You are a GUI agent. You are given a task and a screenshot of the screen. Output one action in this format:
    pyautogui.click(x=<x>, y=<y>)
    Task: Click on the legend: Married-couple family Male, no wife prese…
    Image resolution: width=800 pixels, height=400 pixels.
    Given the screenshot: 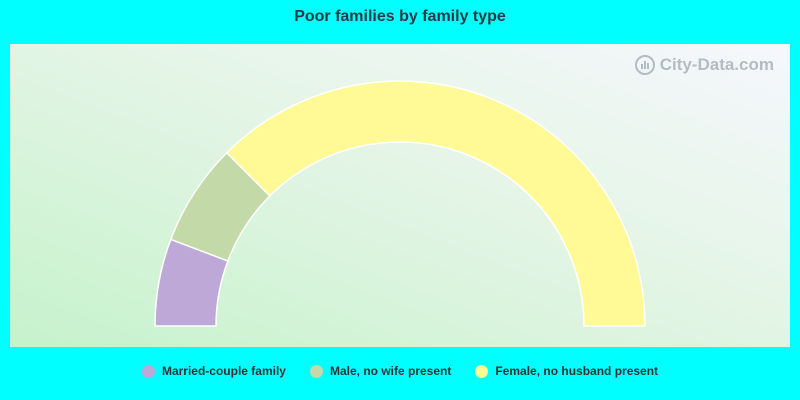 What is the action you would take?
    pyautogui.click(x=400, y=371)
    